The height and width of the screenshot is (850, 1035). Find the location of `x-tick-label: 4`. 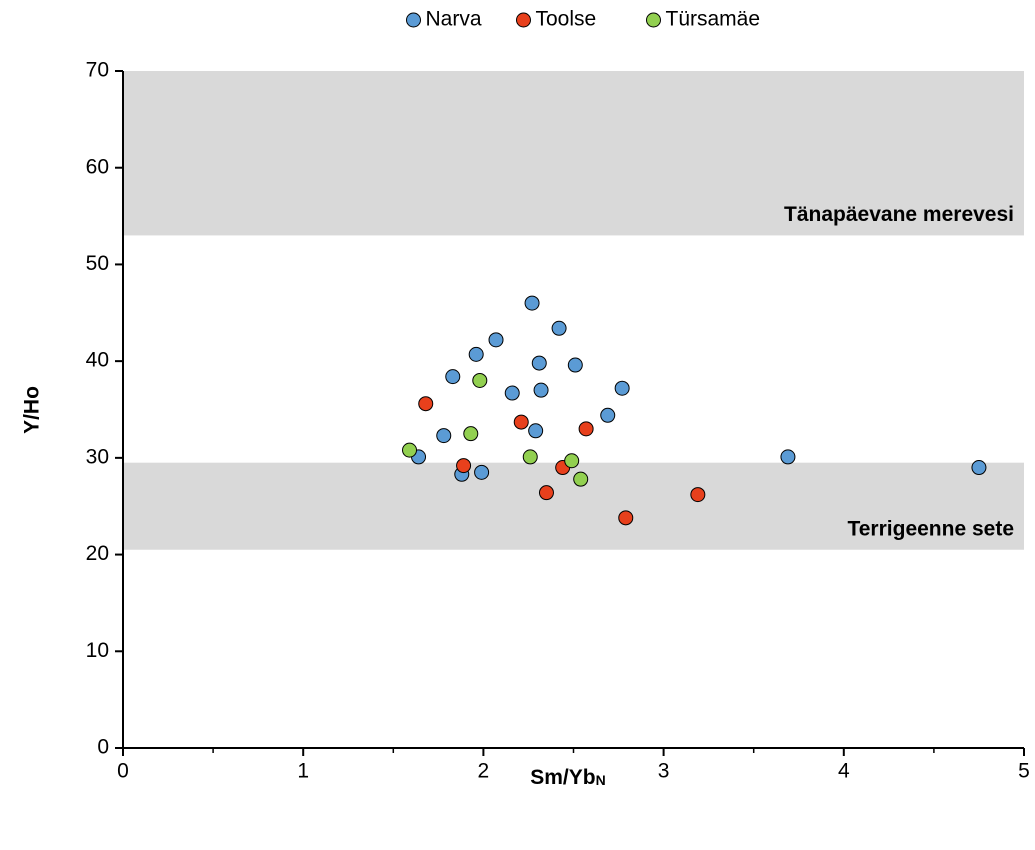

x-tick-label: 4 is located at coordinates (844, 771).